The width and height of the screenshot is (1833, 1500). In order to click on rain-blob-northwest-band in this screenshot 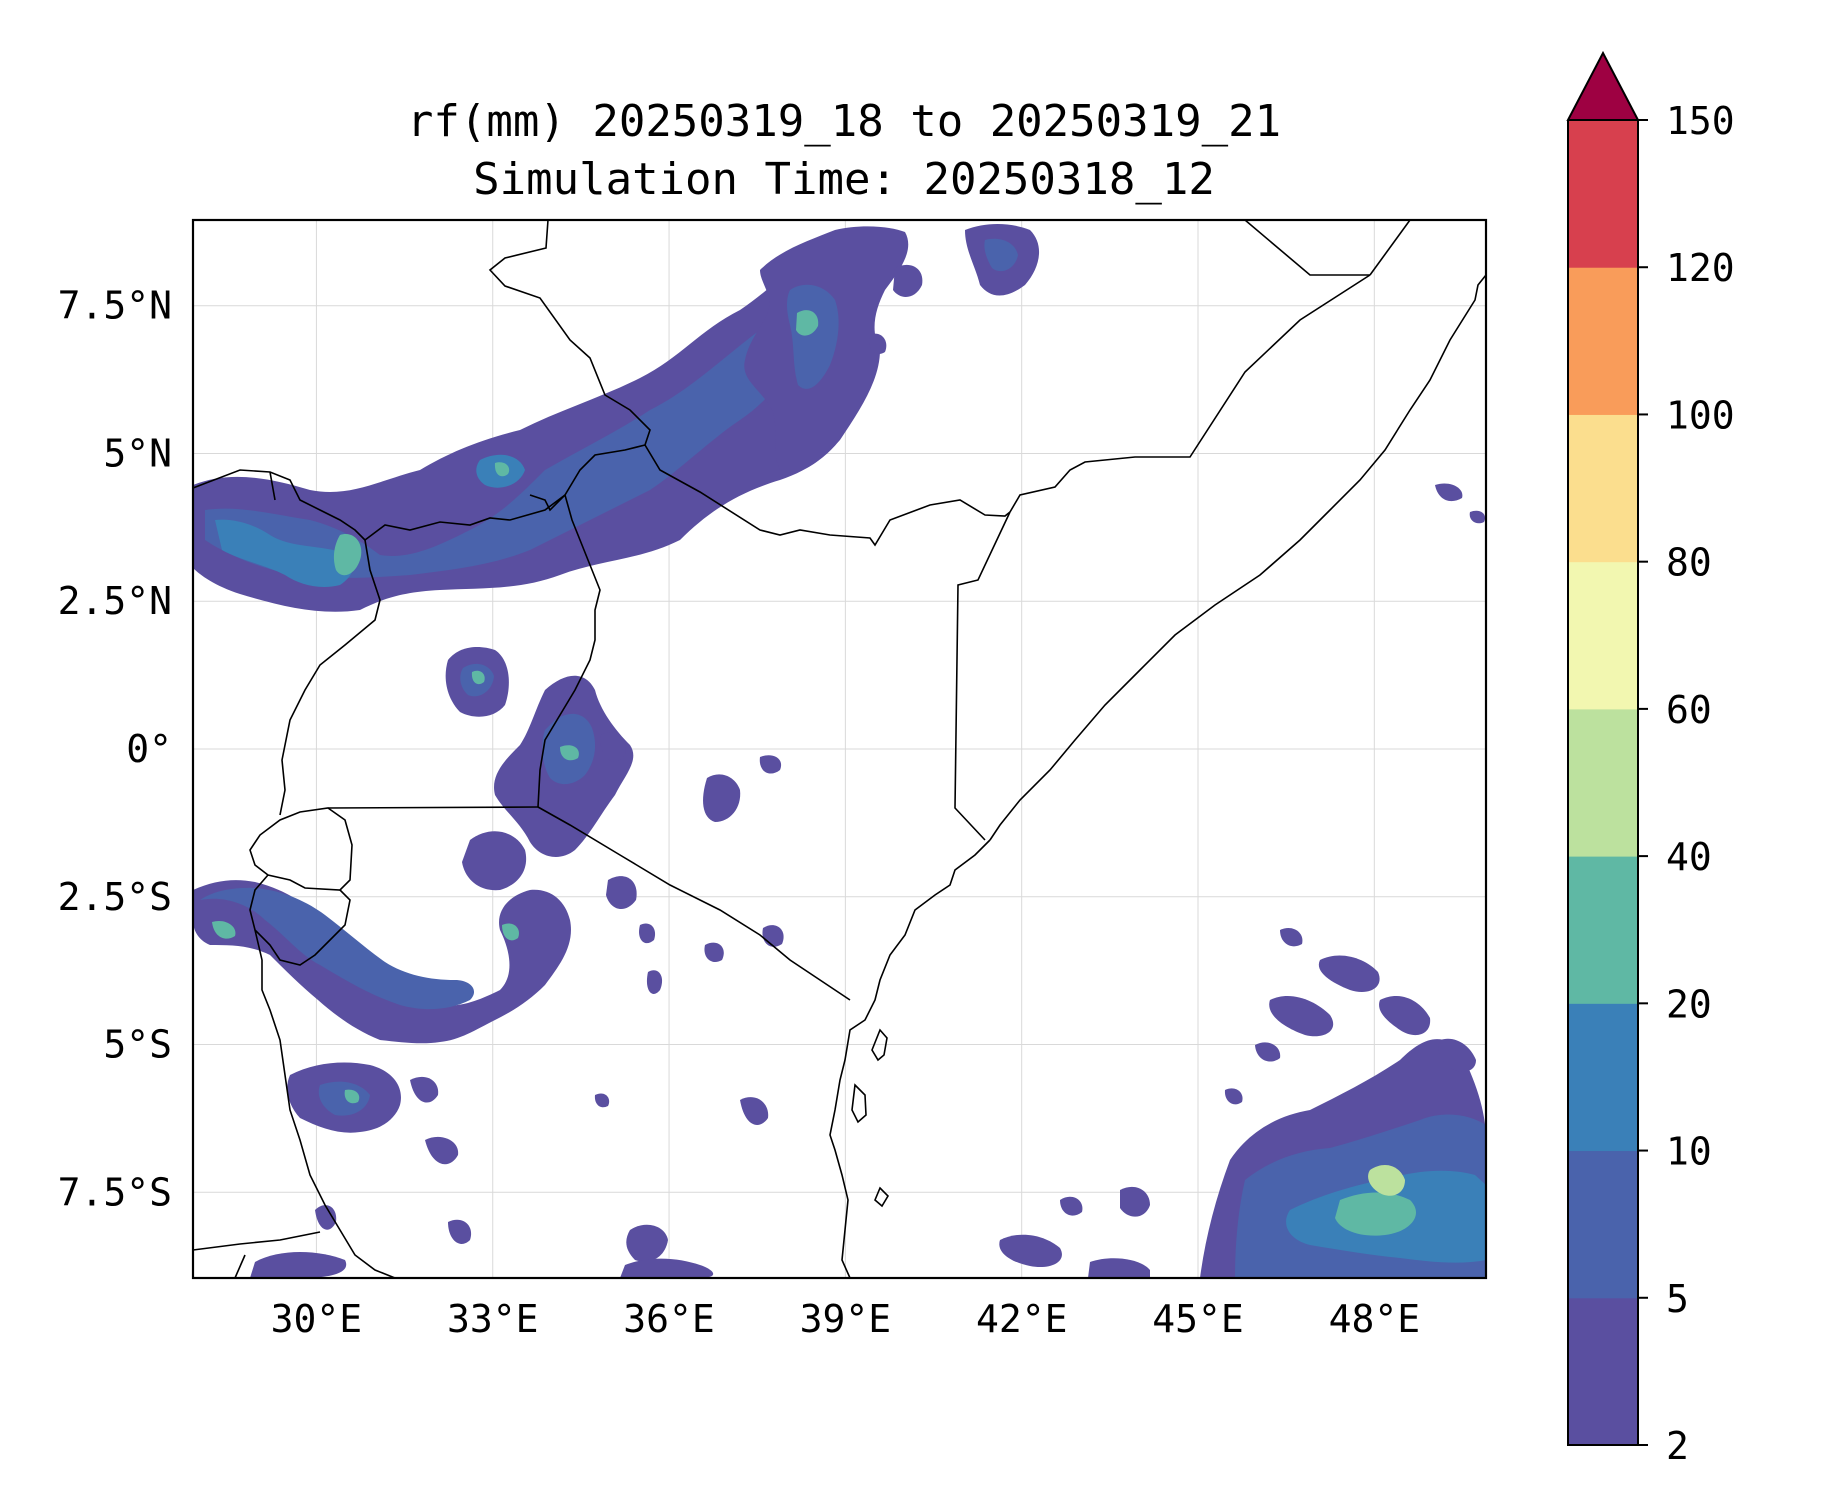, I will do `click(533, 422)`.